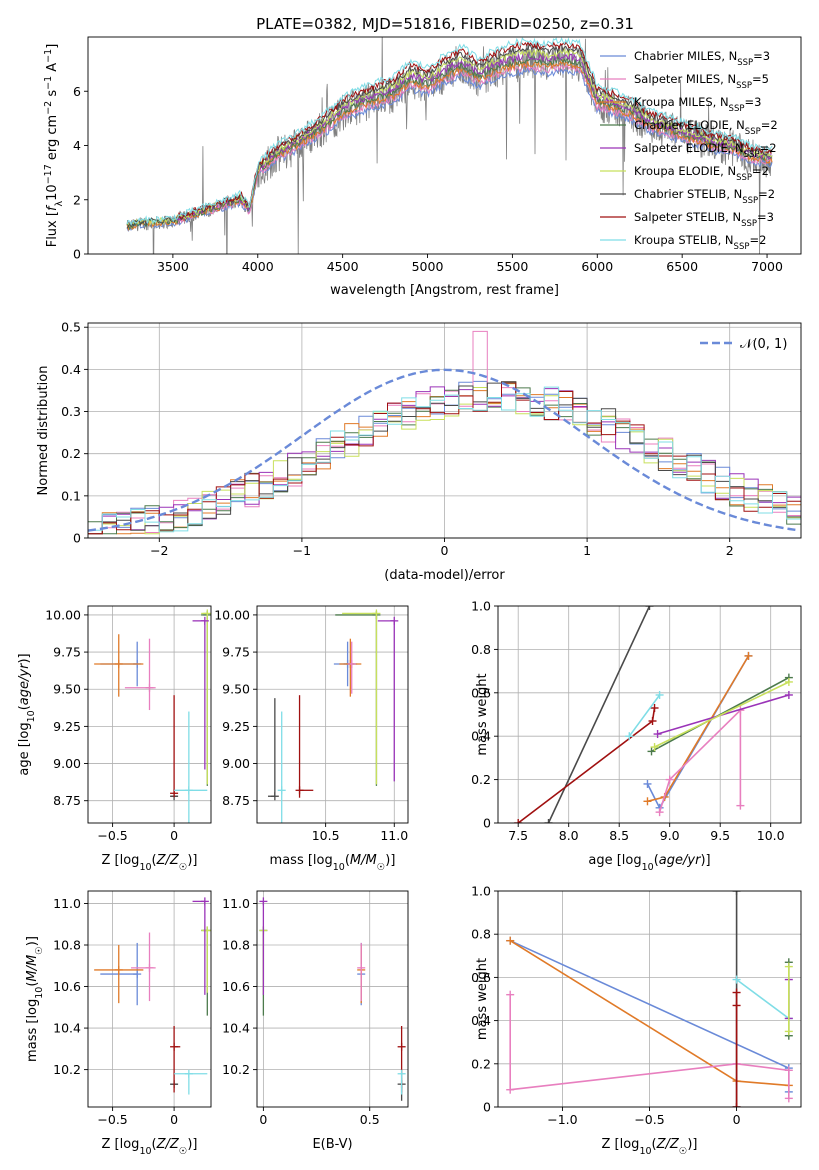  What do you see at coordinates (121, 974) in the screenshot?
I see `errorbar-point-chabrier-miles` at bounding box center [121, 974].